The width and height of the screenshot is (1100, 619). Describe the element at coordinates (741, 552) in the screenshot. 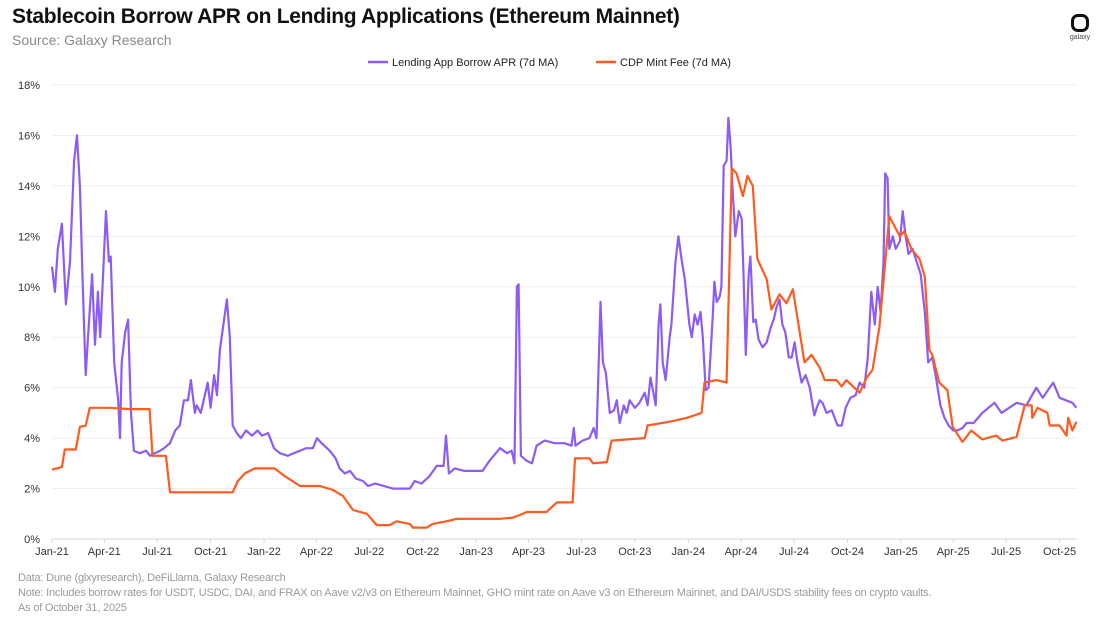

I see `x-tick-label: Apr-24` at that location.